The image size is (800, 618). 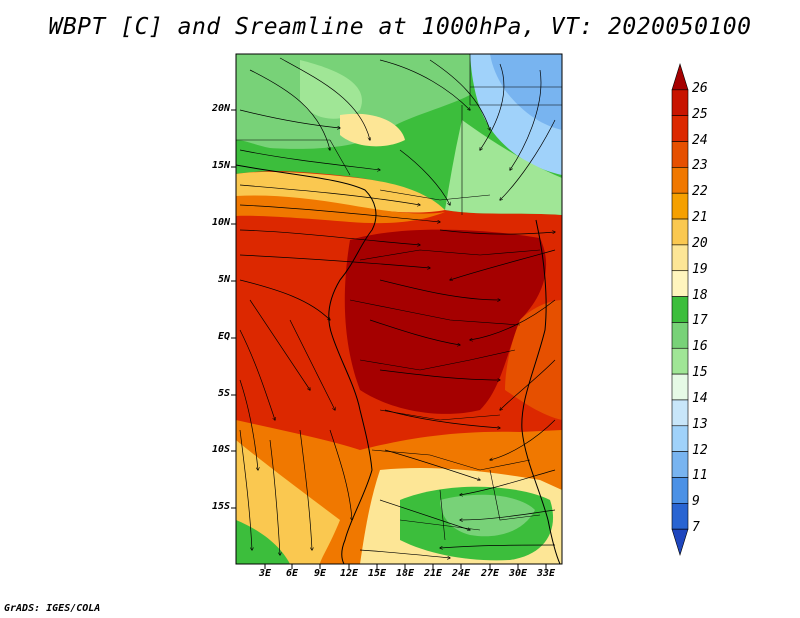 I want to click on colorbar-label: 14, so click(x=700, y=398).